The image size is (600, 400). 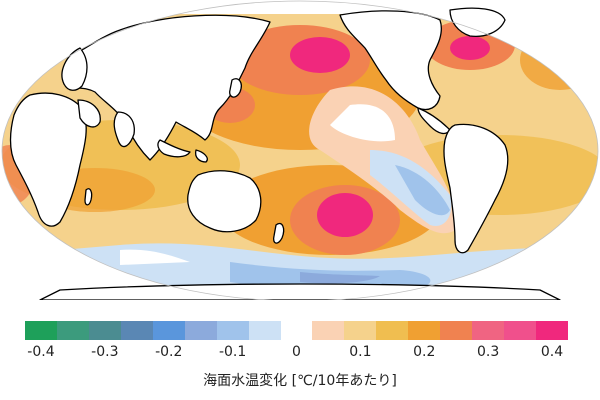 What do you see at coordinates (88, 197) in the screenshot?
I see `madagascar-island` at bounding box center [88, 197].